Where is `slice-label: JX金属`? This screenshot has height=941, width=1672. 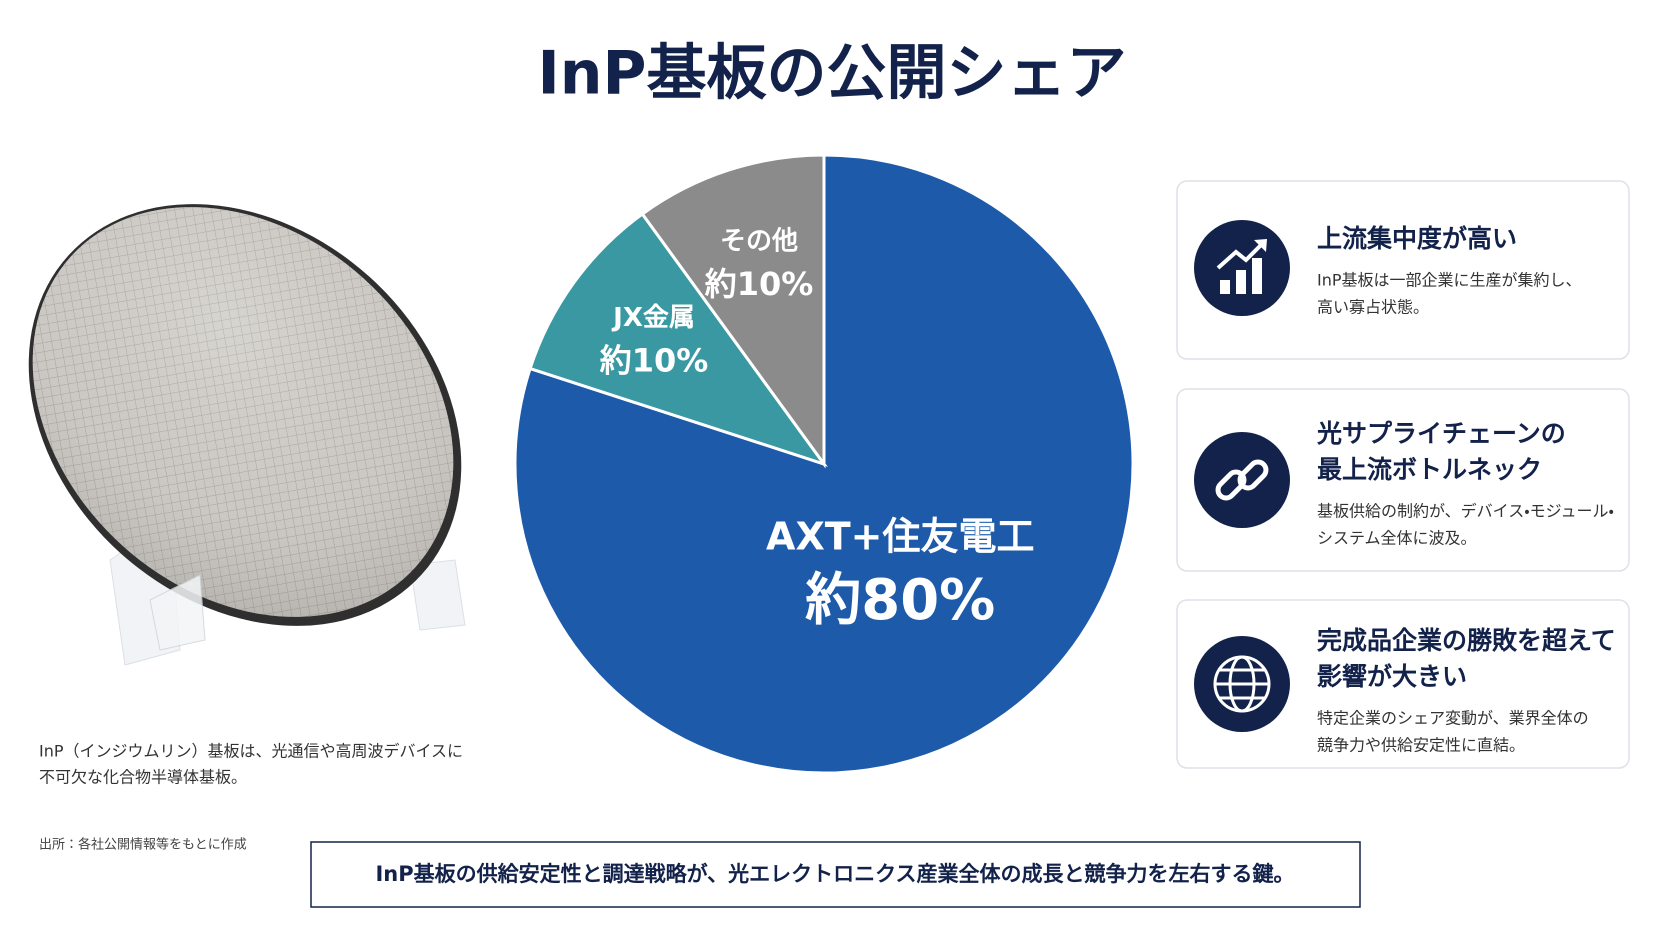 slice-label: JX金属 is located at coordinates (653, 318).